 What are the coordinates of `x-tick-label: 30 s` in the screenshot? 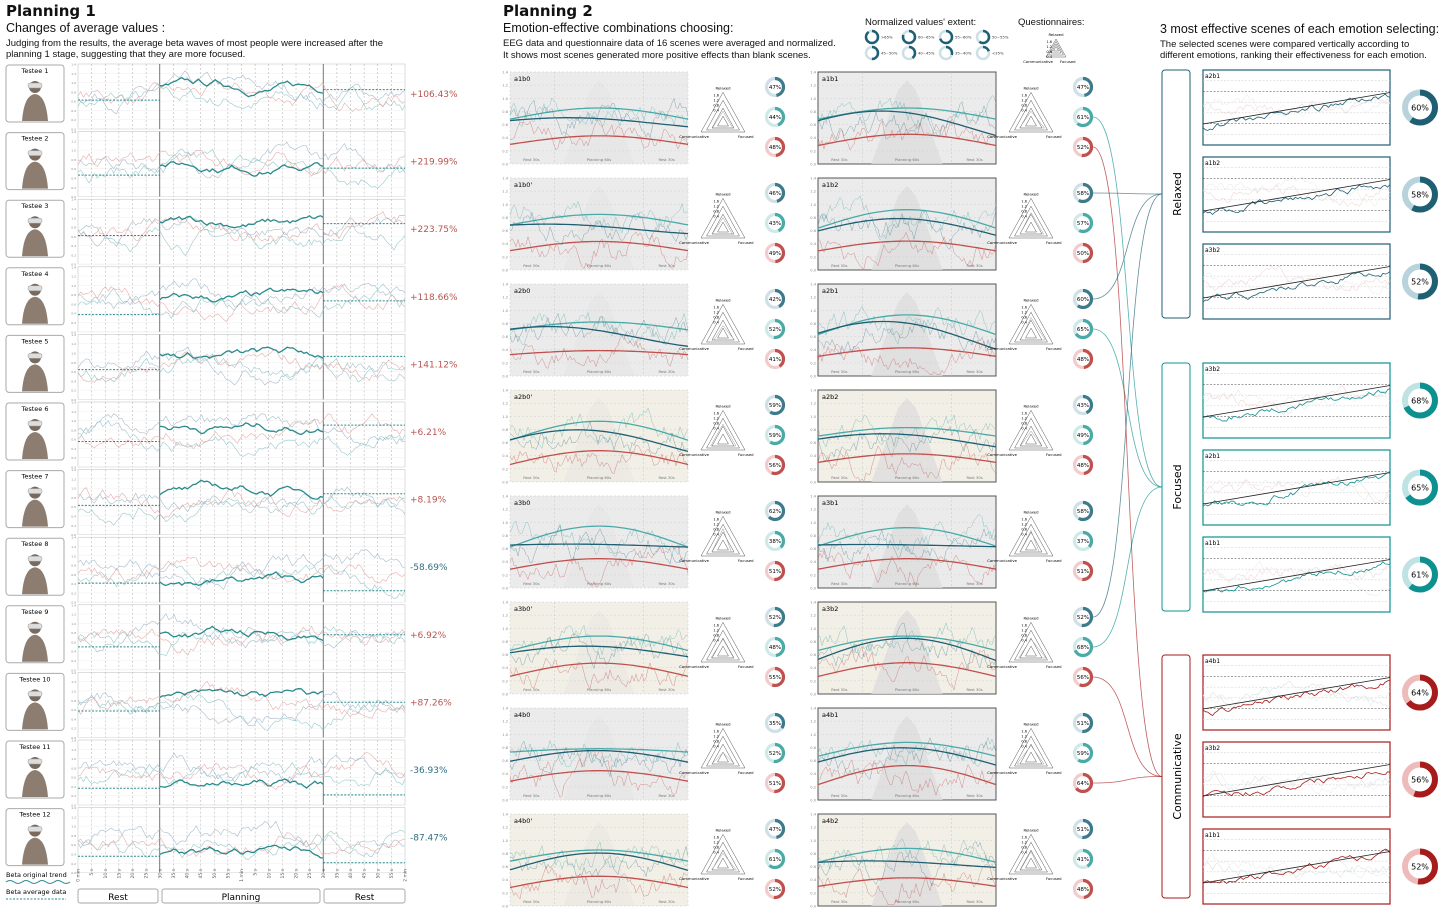 It's located at (160, 873).